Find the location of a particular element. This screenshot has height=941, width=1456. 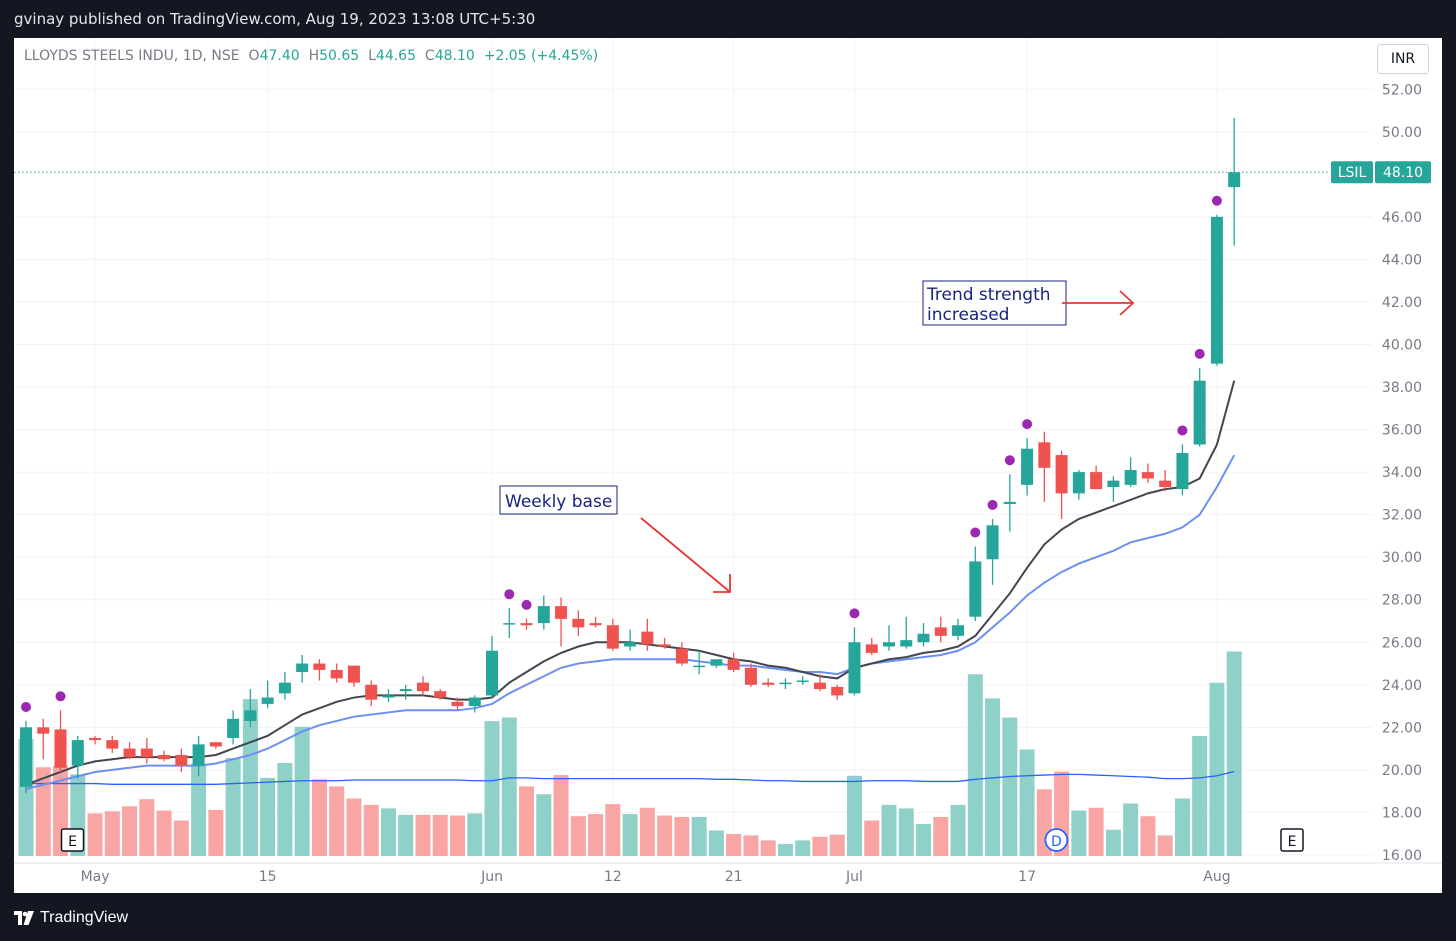

trend-arrowhead is located at coordinates (1127, 303).